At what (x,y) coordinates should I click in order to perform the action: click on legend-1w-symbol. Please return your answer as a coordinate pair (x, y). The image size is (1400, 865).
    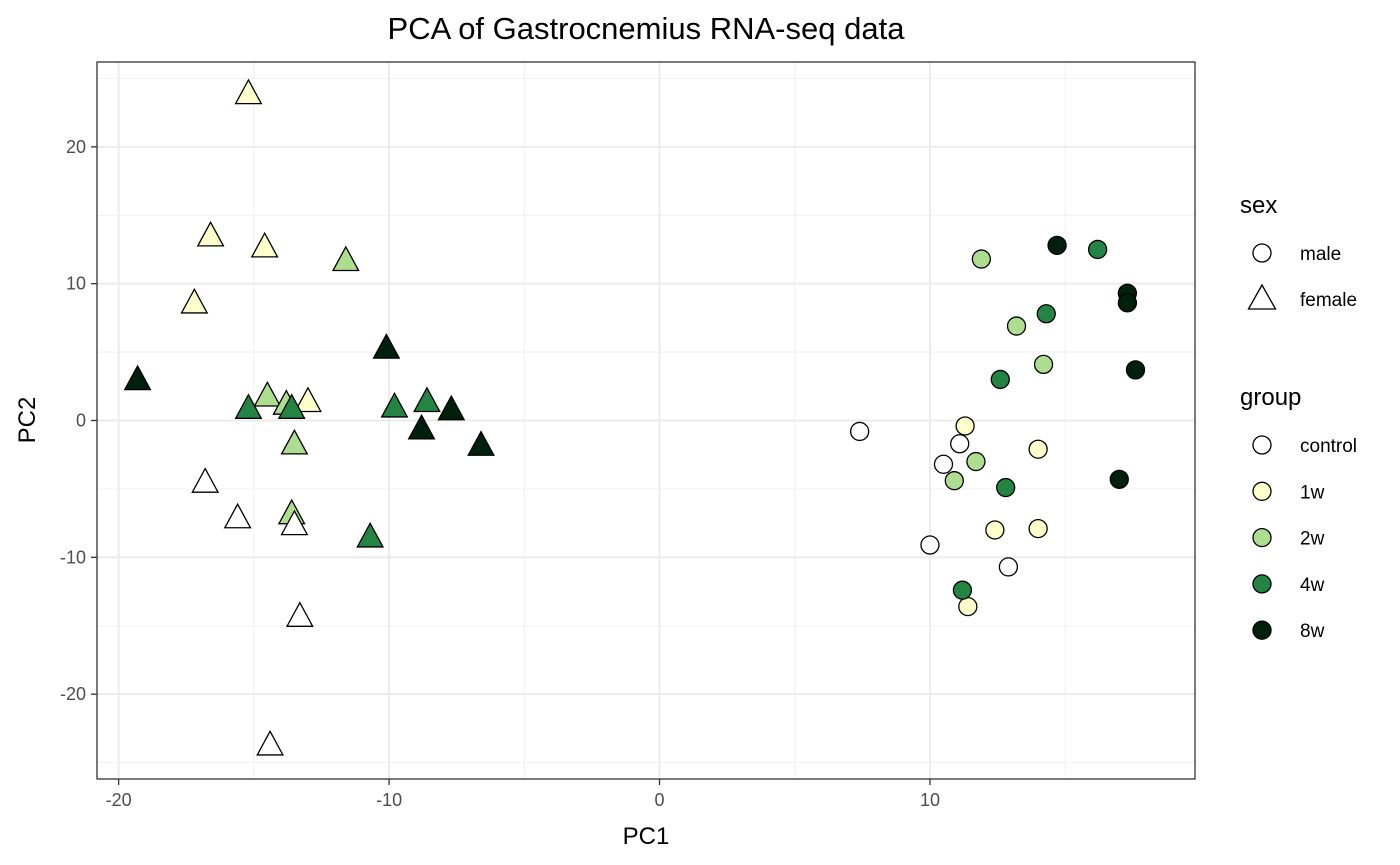
    Looking at the image, I should click on (1262, 491).